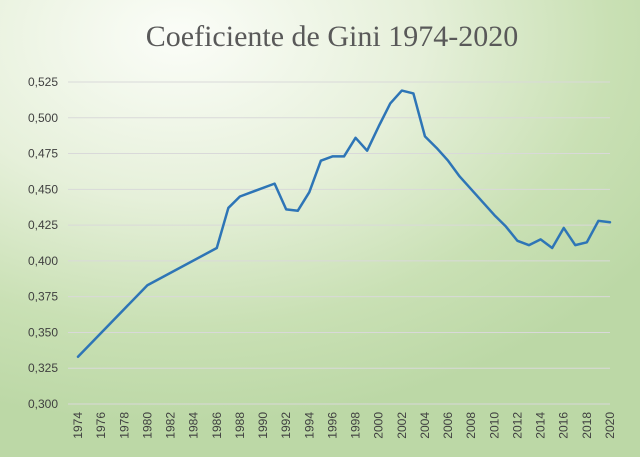 The image size is (640, 457). What do you see at coordinates (43, 368) in the screenshot?
I see `y-tick-label: 0,325` at bounding box center [43, 368].